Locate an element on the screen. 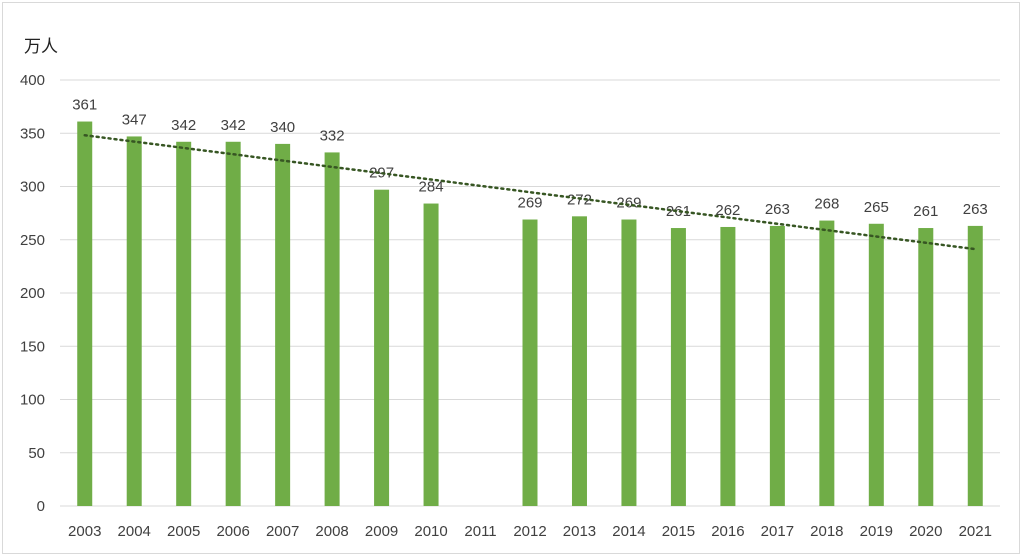 The image size is (1024, 558). y-tick-label: 100 is located at coordinates (32, 400).